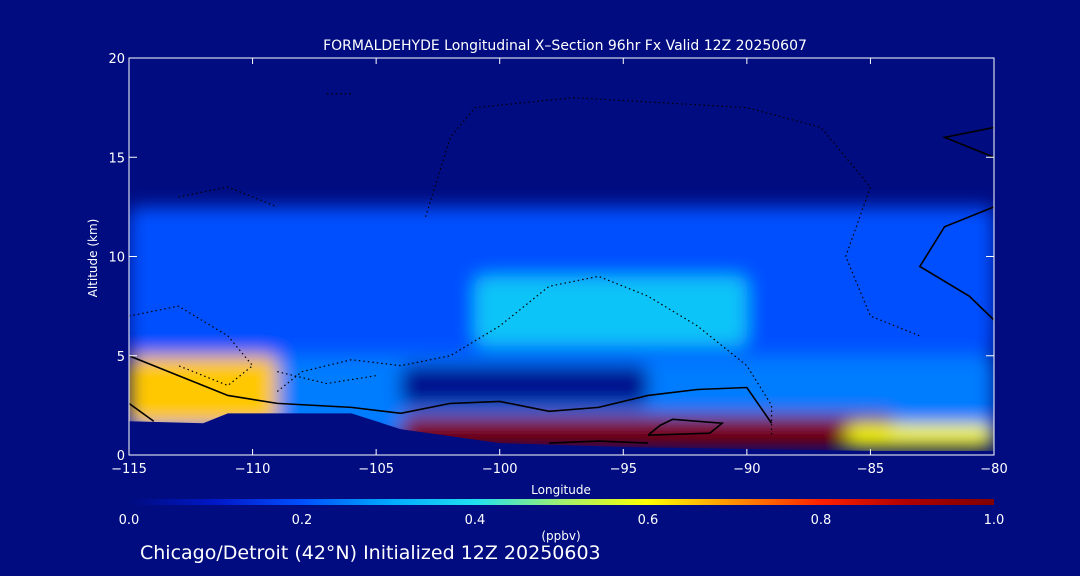  Describe the element at coordinates (129, 469) in the screenshot. I see `x-tick-label: −115` at that location.